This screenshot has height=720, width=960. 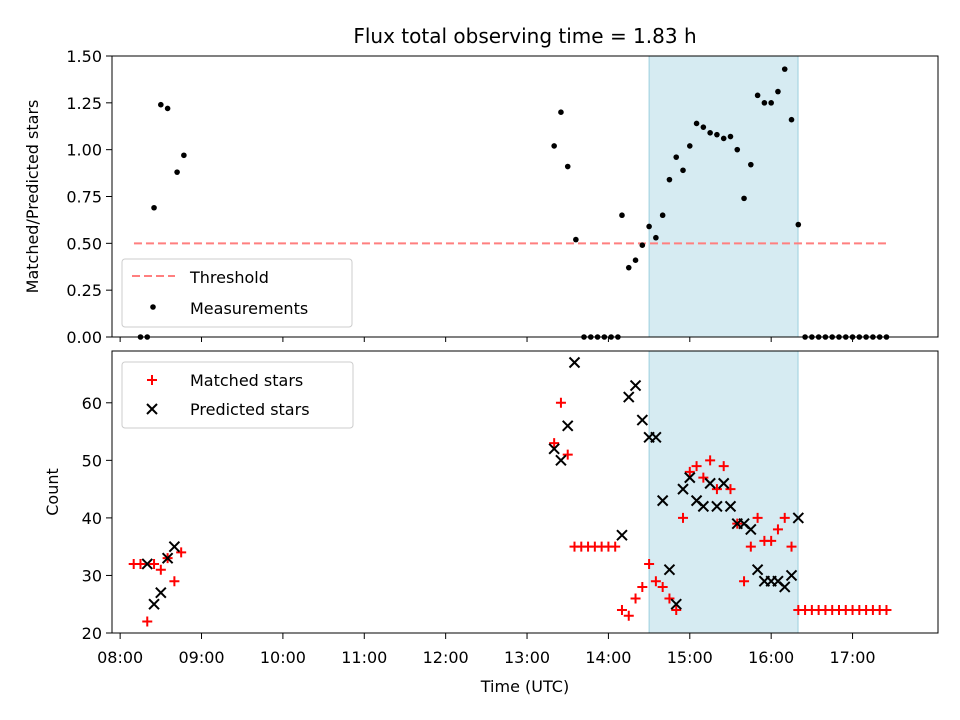 What do you see at coordinates (84, 337) in the screenshot?
I see `ratio-y-tick-label: 0.00` at bounding box center [84, 337].